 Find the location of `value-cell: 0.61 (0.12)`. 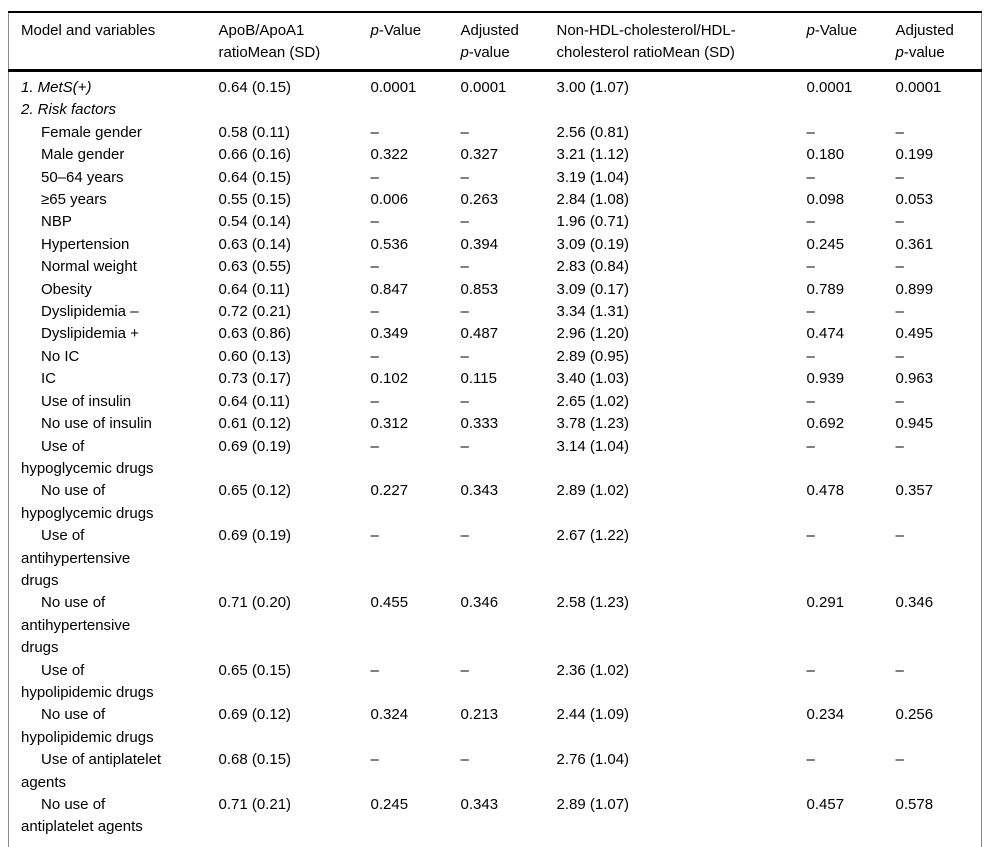

value-cell: 0.61 (0.12) is located at coordinates (255, 424).